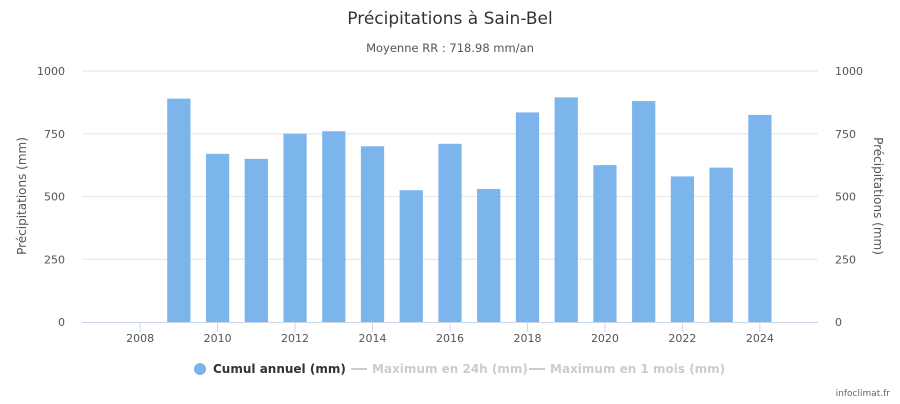 This screenshot has height=404, width=900. What do you see at coordinates (605, 338) in the screenshot?
I see `x-tick-label: 2020` at bounding box center [605, 338].